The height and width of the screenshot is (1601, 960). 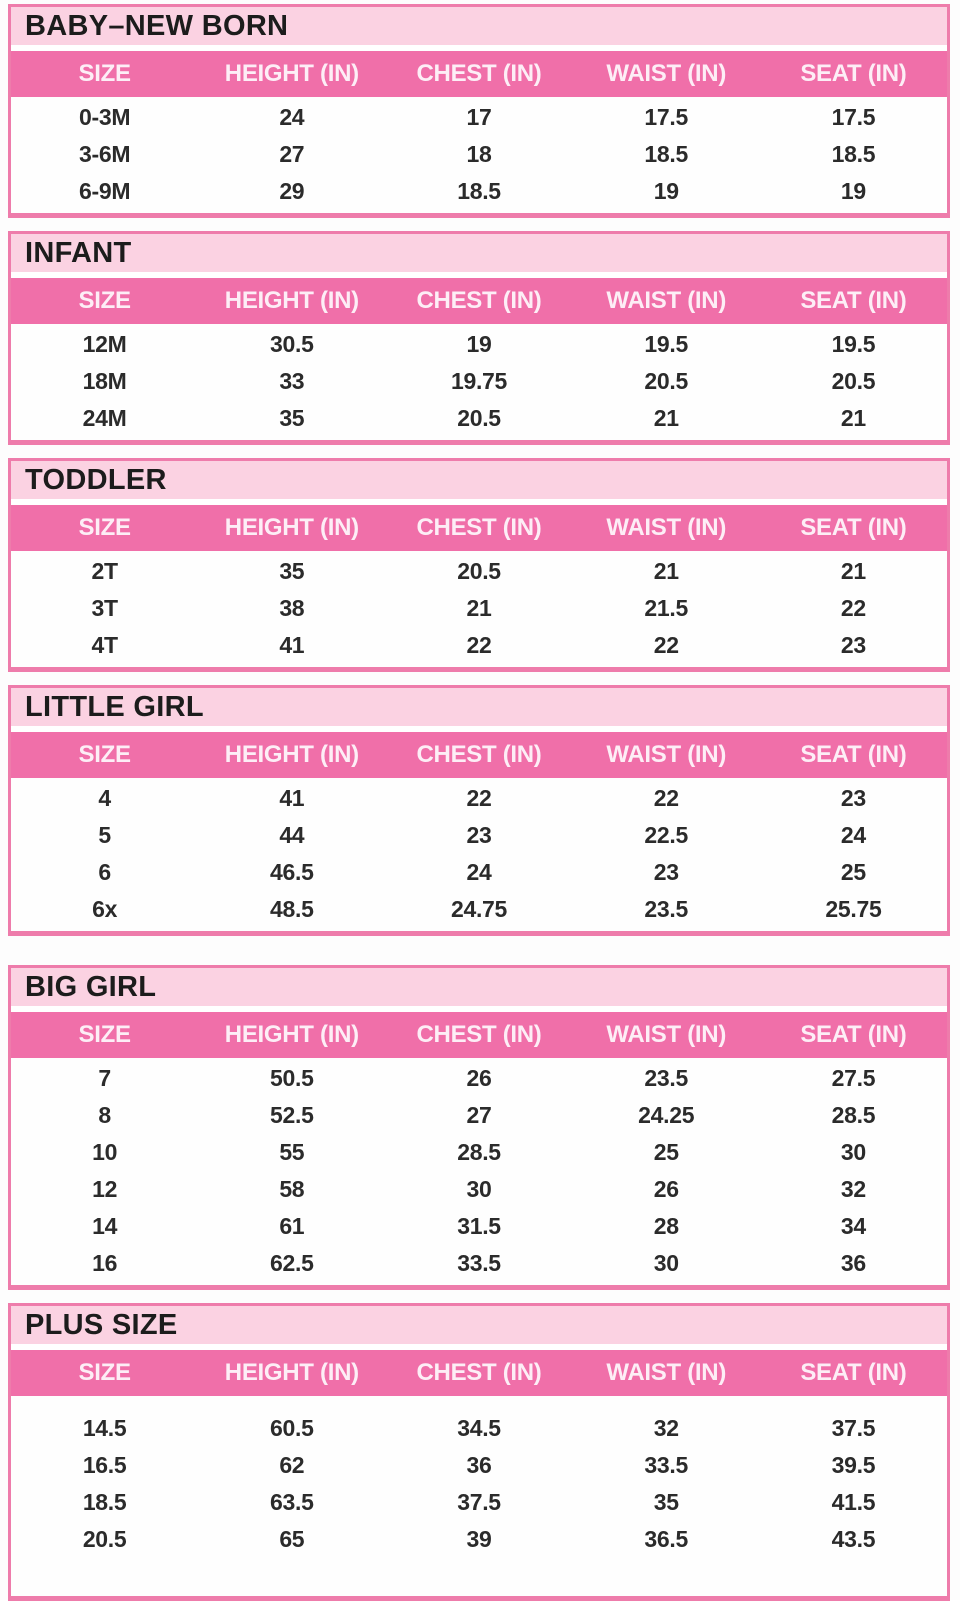 What do you see at coordinates (666, 1189) in the screenshot?
I see `cell-waist: 26` at bounding box center [666, 1189].